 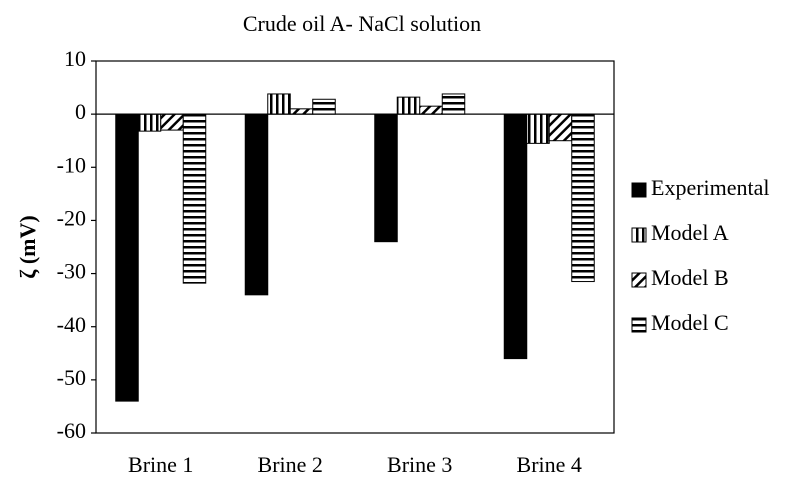 What do you see at coordinates (75, 58) in the screenshot?
I see `y-tick-label: 10` at bounding box center [75, 58].